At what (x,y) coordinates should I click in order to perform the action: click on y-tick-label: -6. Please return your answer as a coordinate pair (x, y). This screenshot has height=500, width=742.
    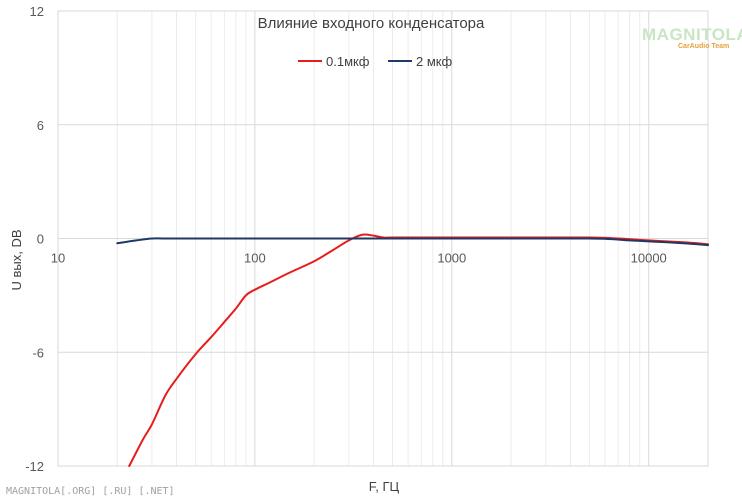
    Looking at the image, I should click on (38, 352).